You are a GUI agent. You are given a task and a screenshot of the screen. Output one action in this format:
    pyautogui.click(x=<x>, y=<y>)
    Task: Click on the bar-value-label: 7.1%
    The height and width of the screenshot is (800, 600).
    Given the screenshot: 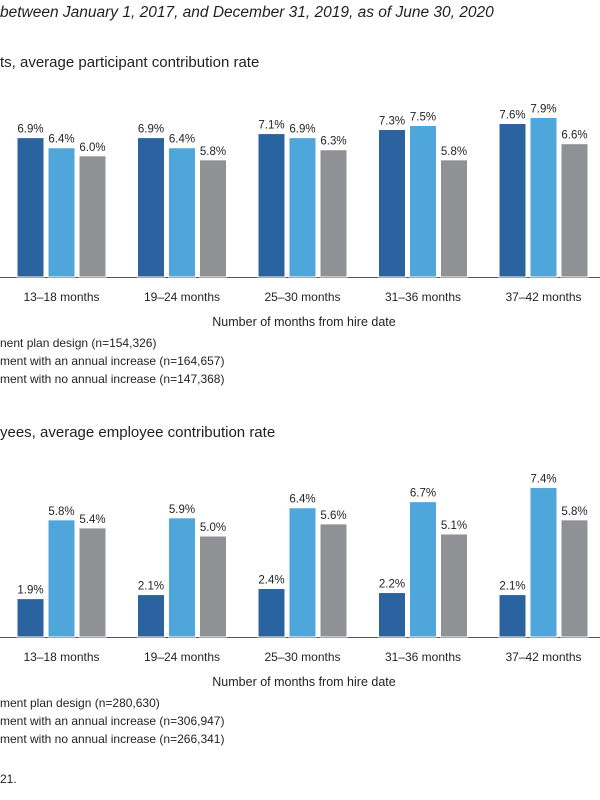 What is the action you would take?
    pyautogui.click(x=271, y=126)
    